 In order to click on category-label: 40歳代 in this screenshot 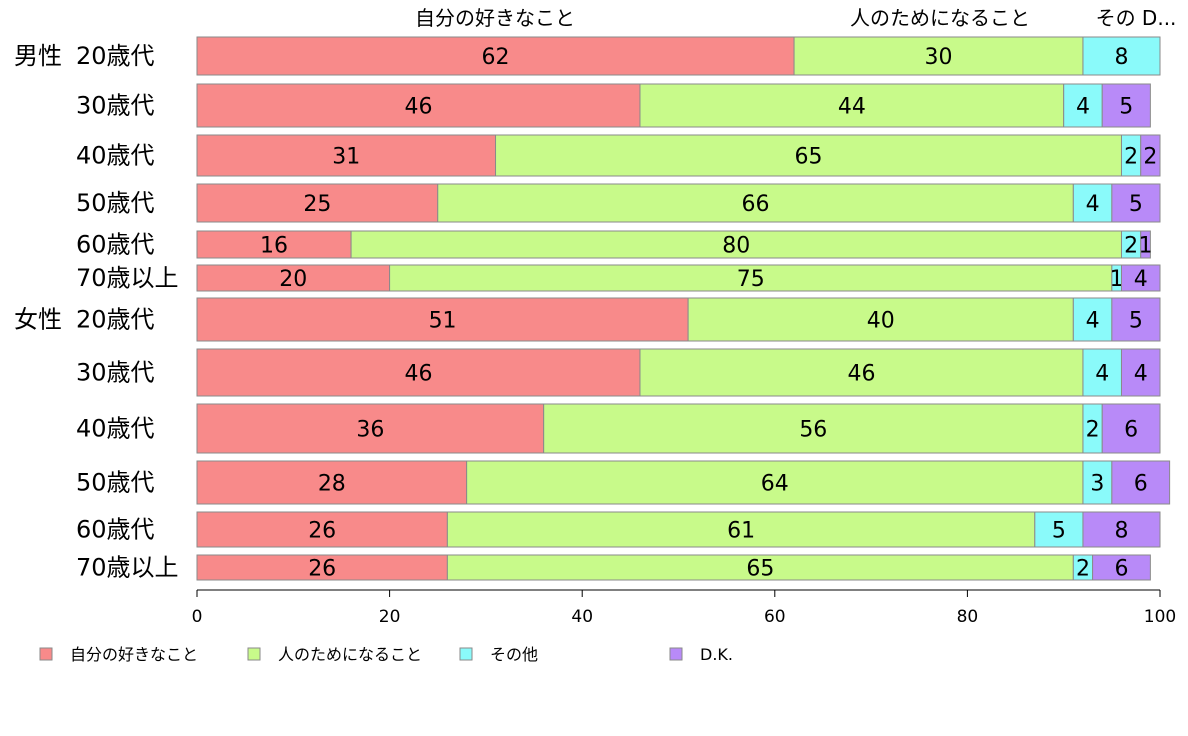, I will do `click(115, 429)`.